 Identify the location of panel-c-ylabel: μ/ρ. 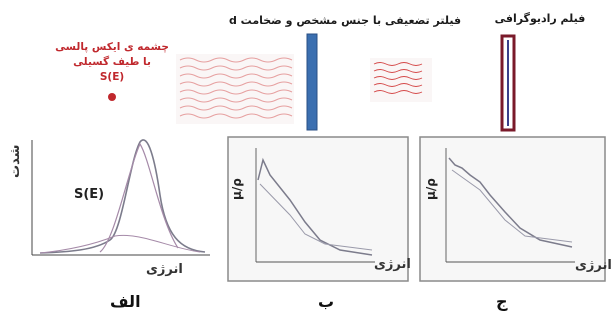
(431, 189).